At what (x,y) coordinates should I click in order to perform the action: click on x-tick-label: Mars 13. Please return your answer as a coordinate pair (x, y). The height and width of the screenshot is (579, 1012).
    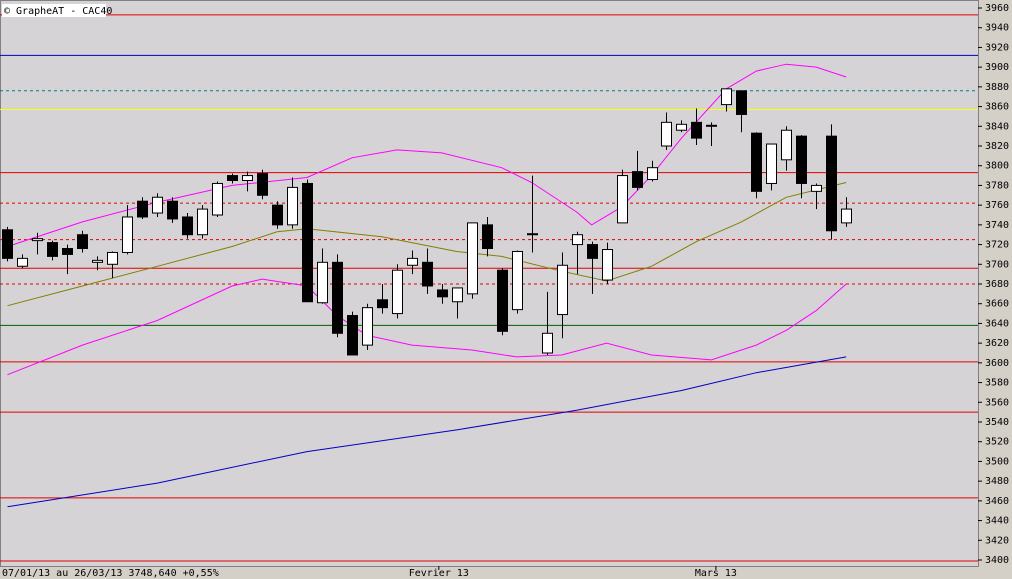
    Looking at the image, I should click on (716, 573).